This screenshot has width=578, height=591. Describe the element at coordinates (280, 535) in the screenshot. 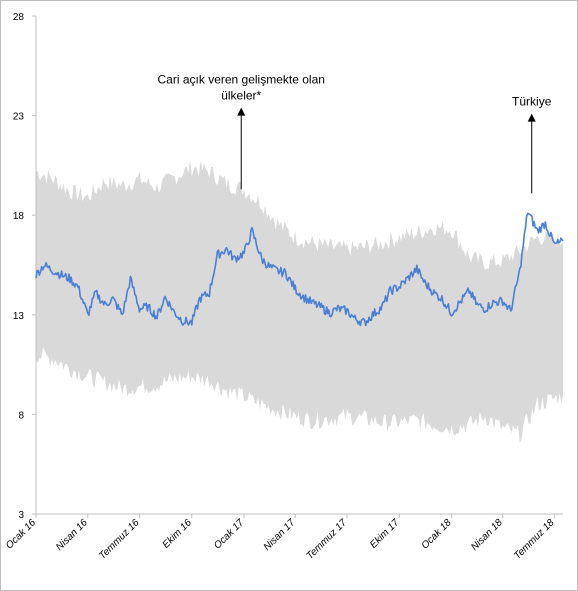

I see `x-tick-label: Nisan 17` at that location.